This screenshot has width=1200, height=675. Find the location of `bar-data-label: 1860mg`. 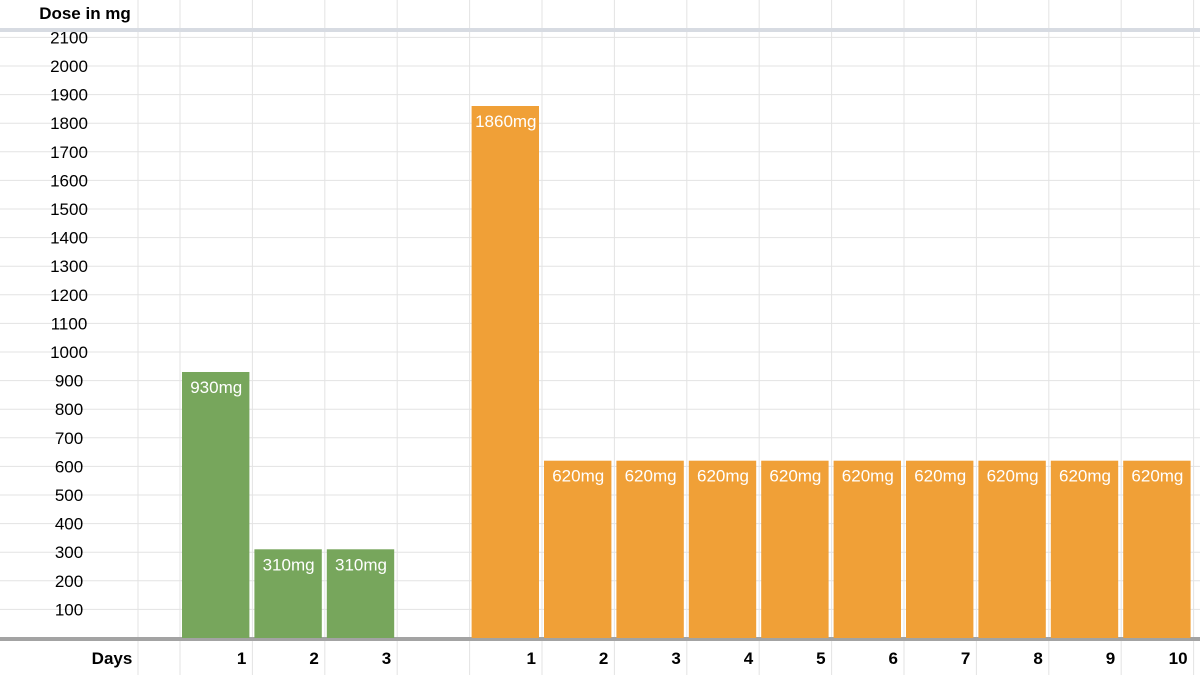

bar-data-label: 1860mg is located at coordinates (505, 121).